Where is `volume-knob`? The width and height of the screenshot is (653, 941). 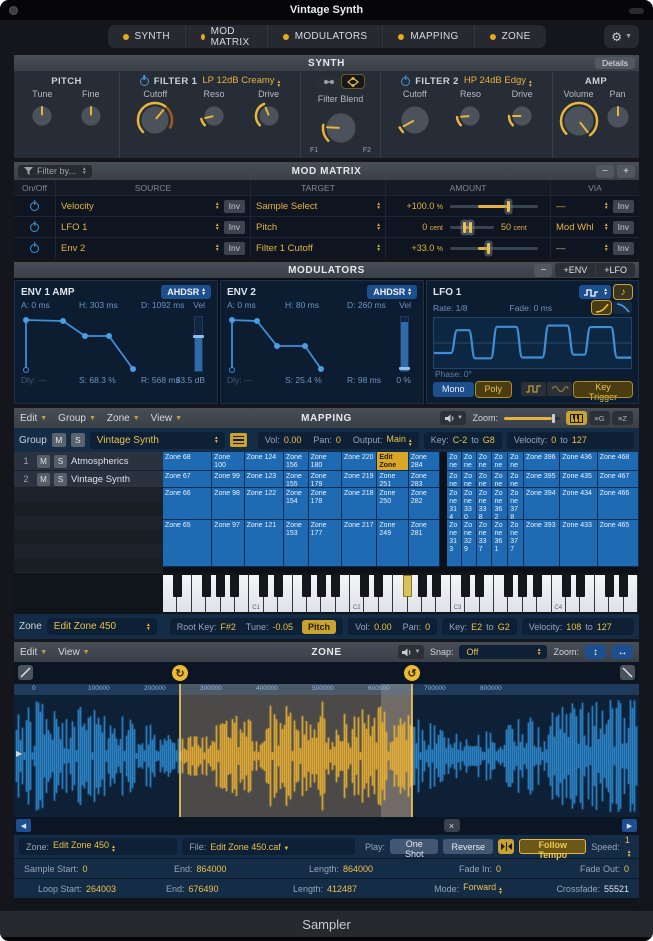 volume-knob is located at coordinates (579, 121).